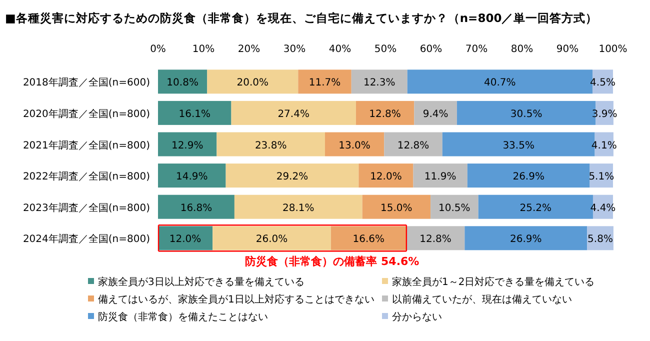 The width and height of the screenshot is (650, 341). Describe the element at coordinates (431, 49) in the screenshot. I see `x-tick-label: 60%` at that location.